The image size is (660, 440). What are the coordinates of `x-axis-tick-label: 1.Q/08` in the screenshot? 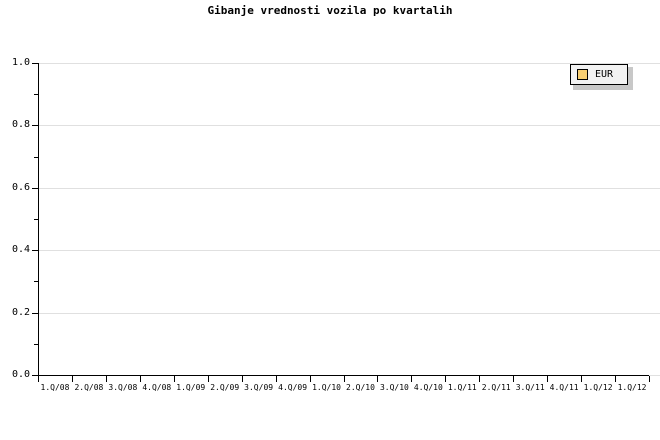 It's located at (55, 387).